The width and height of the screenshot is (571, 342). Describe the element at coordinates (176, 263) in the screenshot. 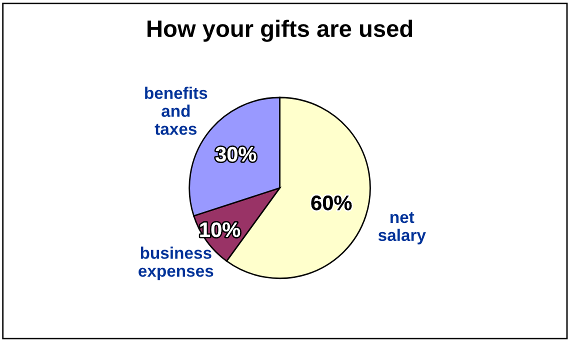

I see `slice-label: business expenses` at that location.